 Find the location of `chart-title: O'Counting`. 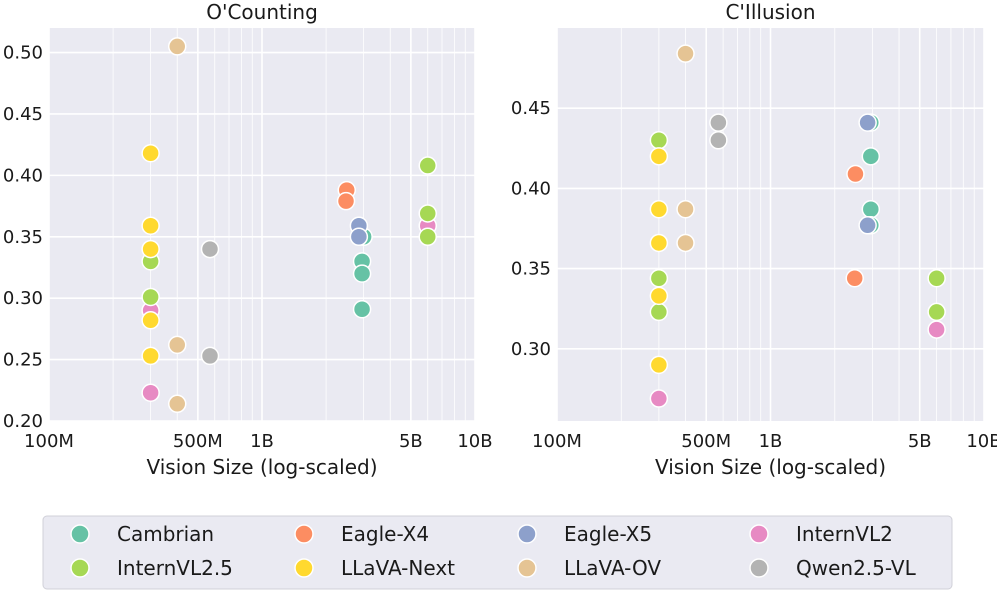

chart-title: O'Counting is located at coordinates (262, 12).